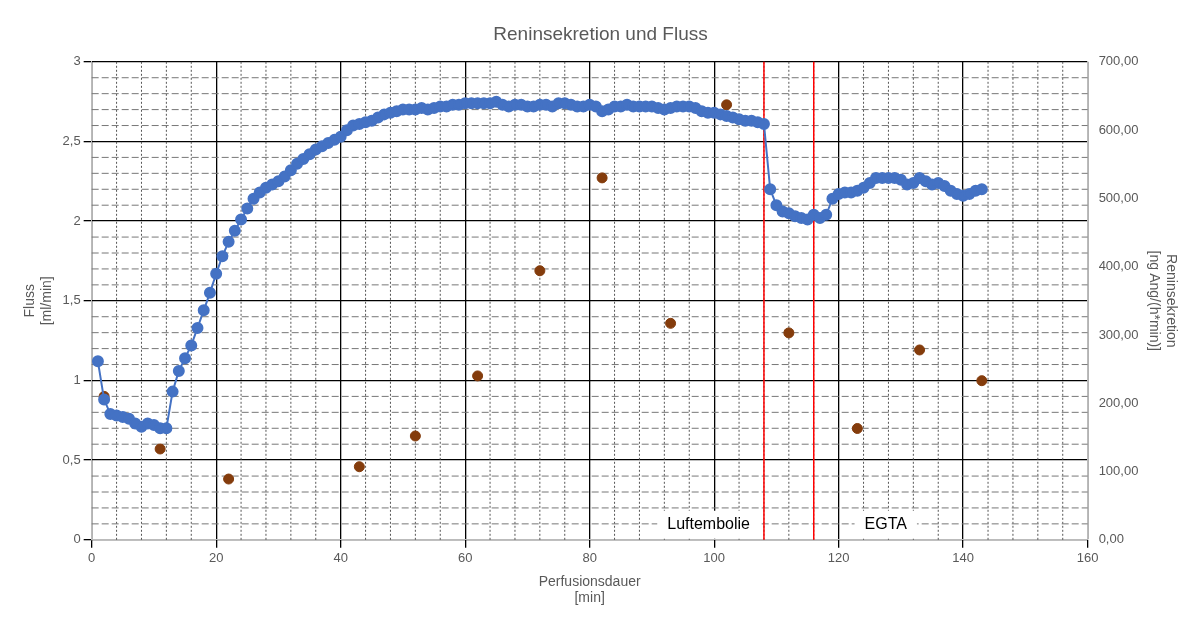  I want to click on y-tick-label: 2,5, so click(71, 141).